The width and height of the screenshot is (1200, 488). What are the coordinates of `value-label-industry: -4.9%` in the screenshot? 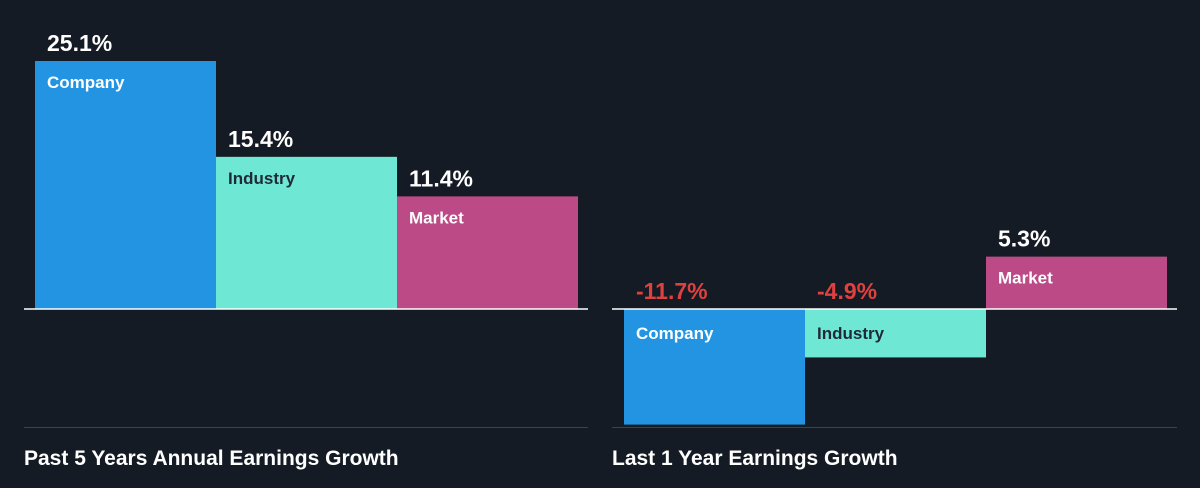 It's located at (847, 291).